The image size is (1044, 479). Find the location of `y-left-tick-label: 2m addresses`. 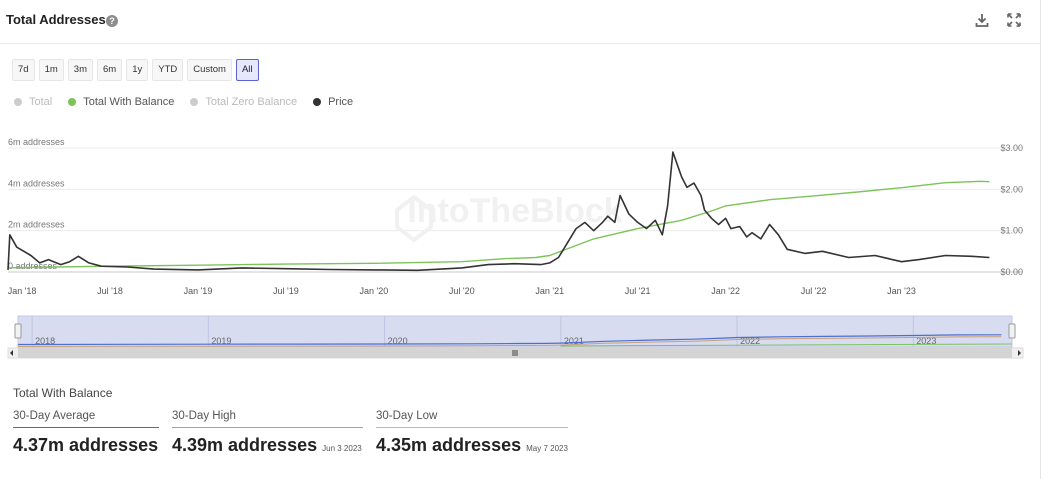

y-left-tick-label: 2m addresses is located at coordinates (36, 225).